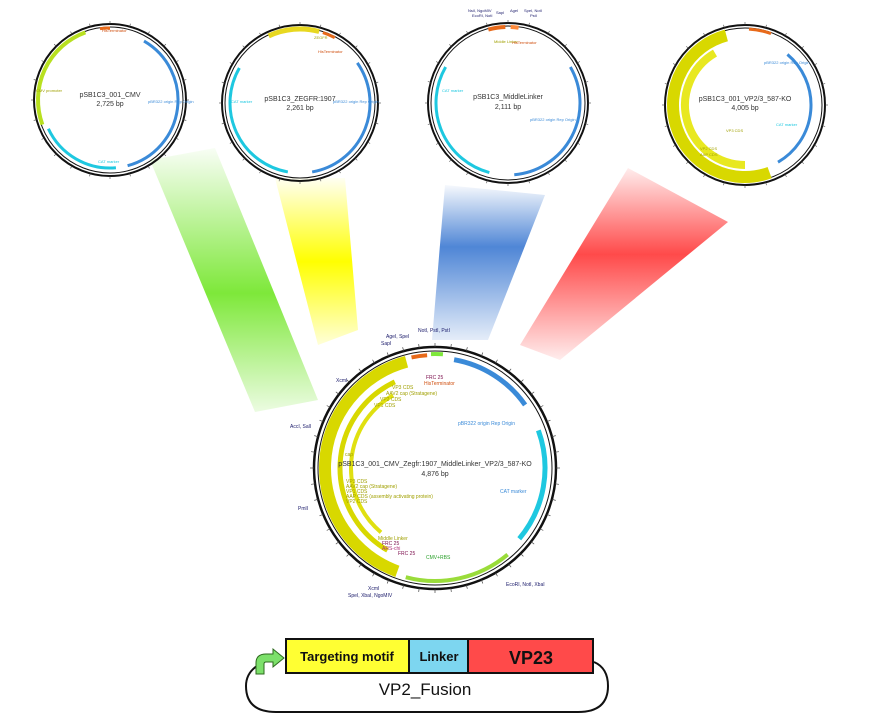 Image resolution: width=869 pixels, height=720 pixels. Describe the element at coordinates (357, 502) in the screenshot. I see `feature-label: VP2 CDS` at that location.